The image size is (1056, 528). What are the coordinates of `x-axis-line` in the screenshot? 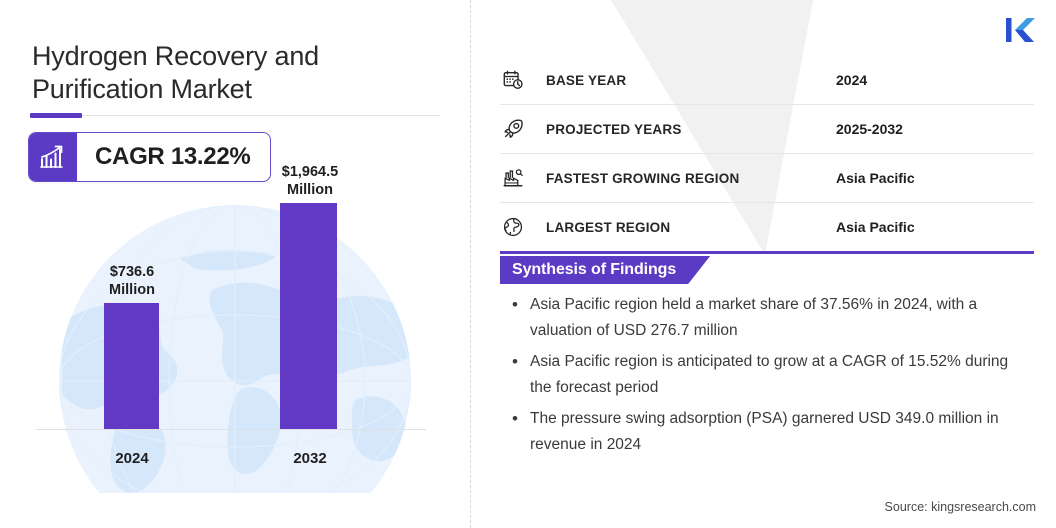 It's located at (231, 429).